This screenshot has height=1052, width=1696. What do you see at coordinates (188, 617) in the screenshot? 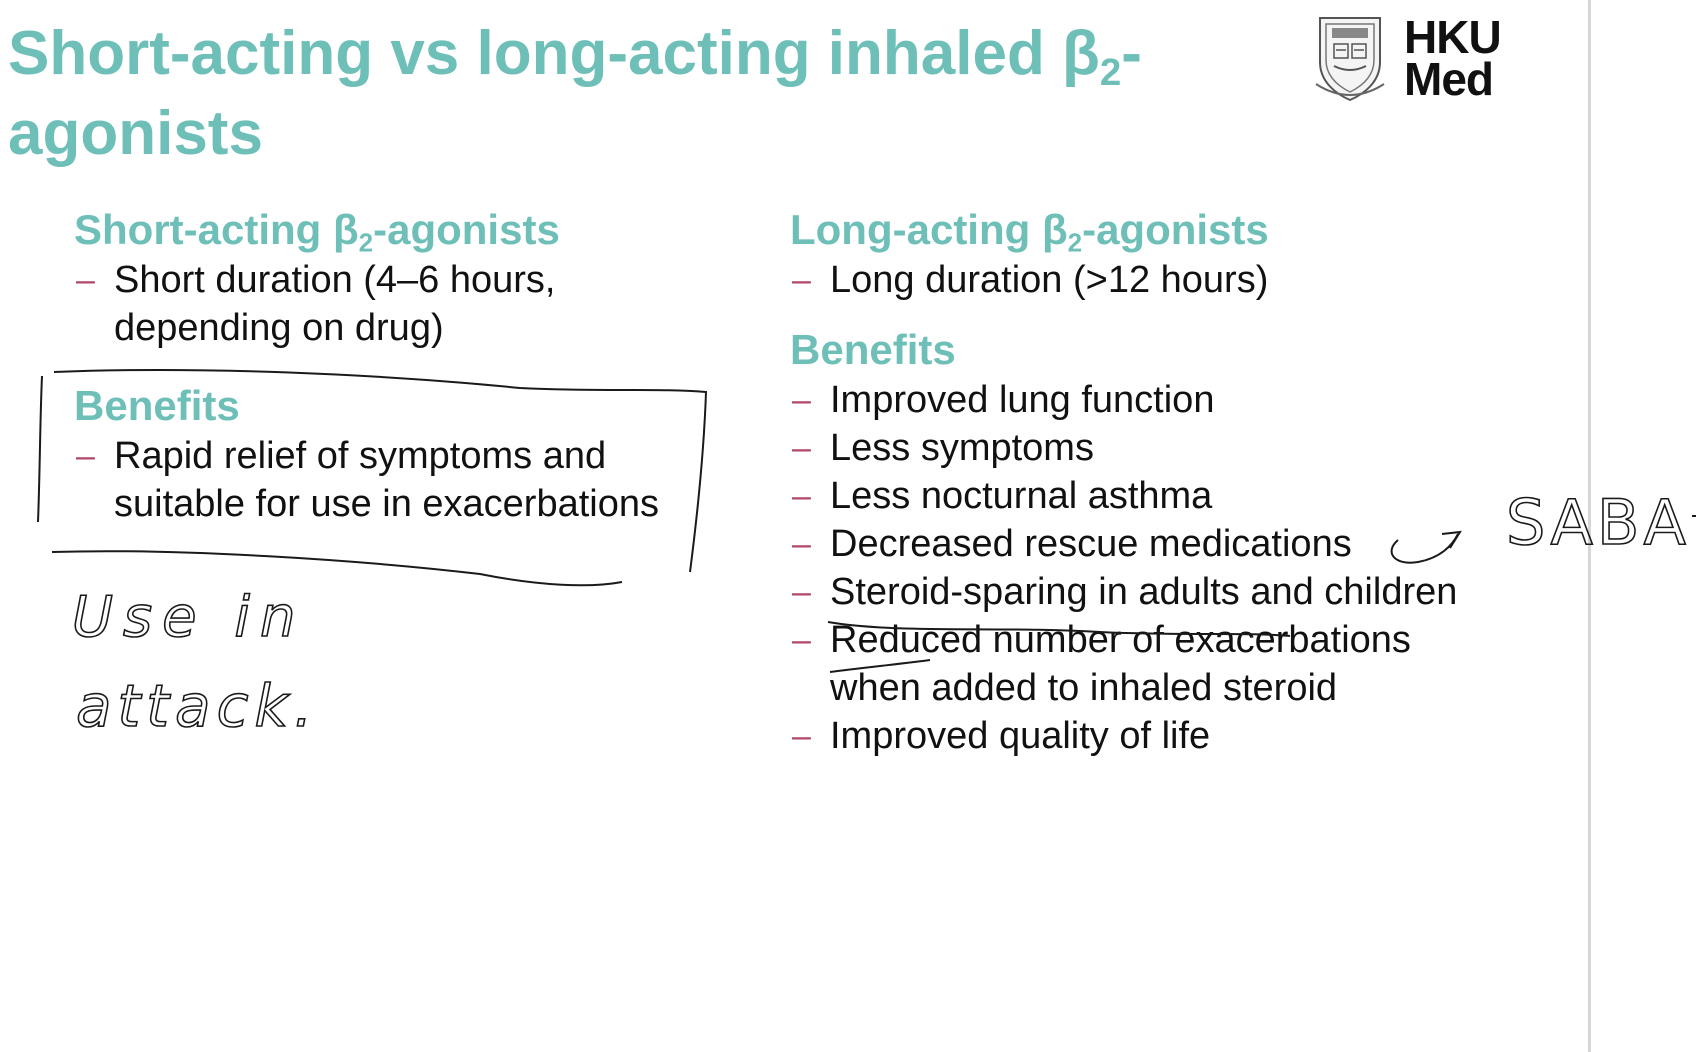
I see `handwritten-note-use-in: Use in` at bounding box center [188, 617].